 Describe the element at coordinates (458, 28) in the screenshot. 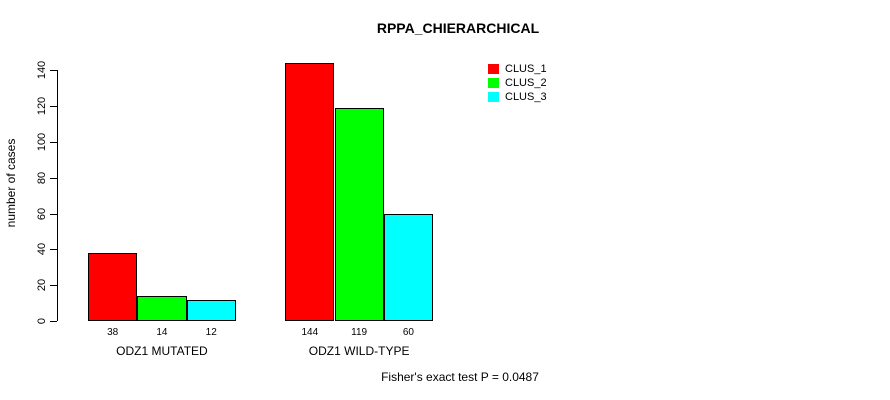

I see `chart-title: RPPA_CHIERARCHICAL` at that location.